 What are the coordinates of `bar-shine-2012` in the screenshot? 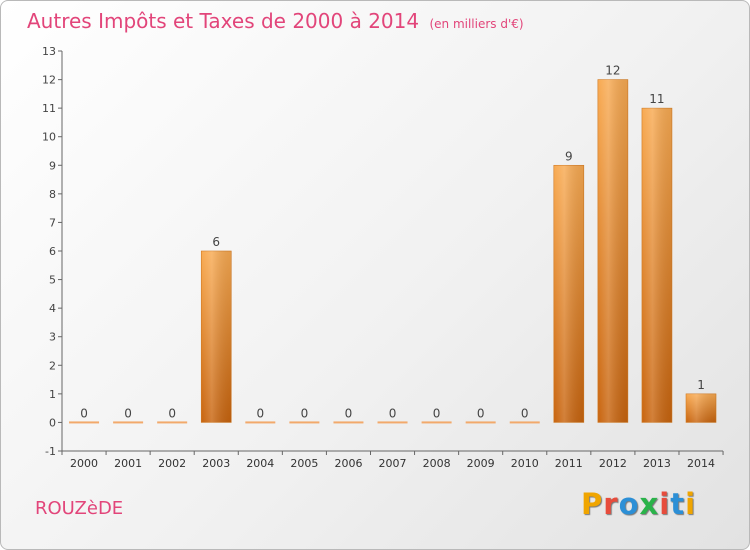 It's located at (612, 251).